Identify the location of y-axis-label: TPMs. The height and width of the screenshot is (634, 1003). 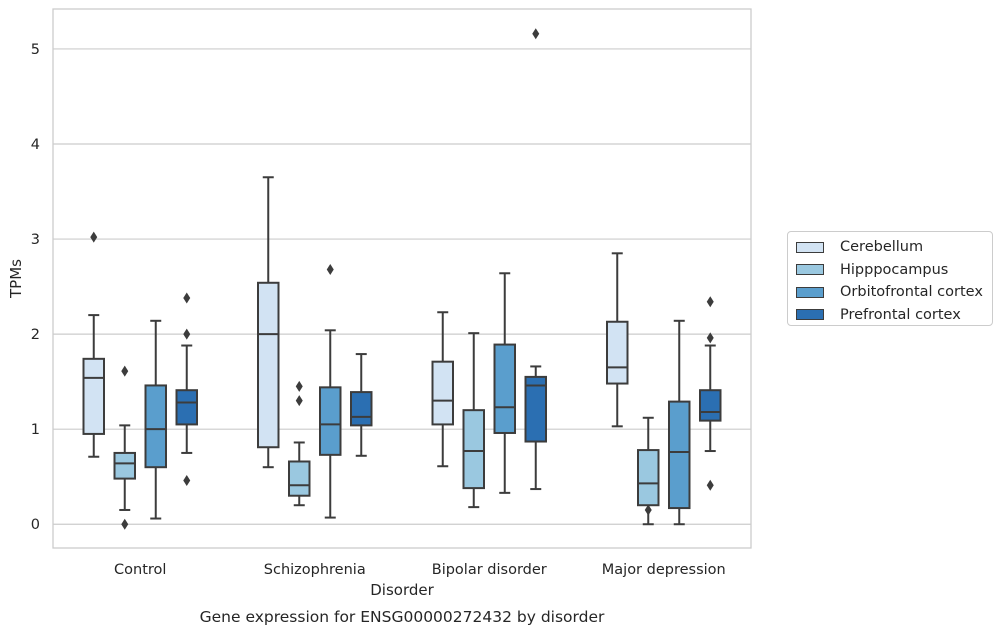
(16, 279).